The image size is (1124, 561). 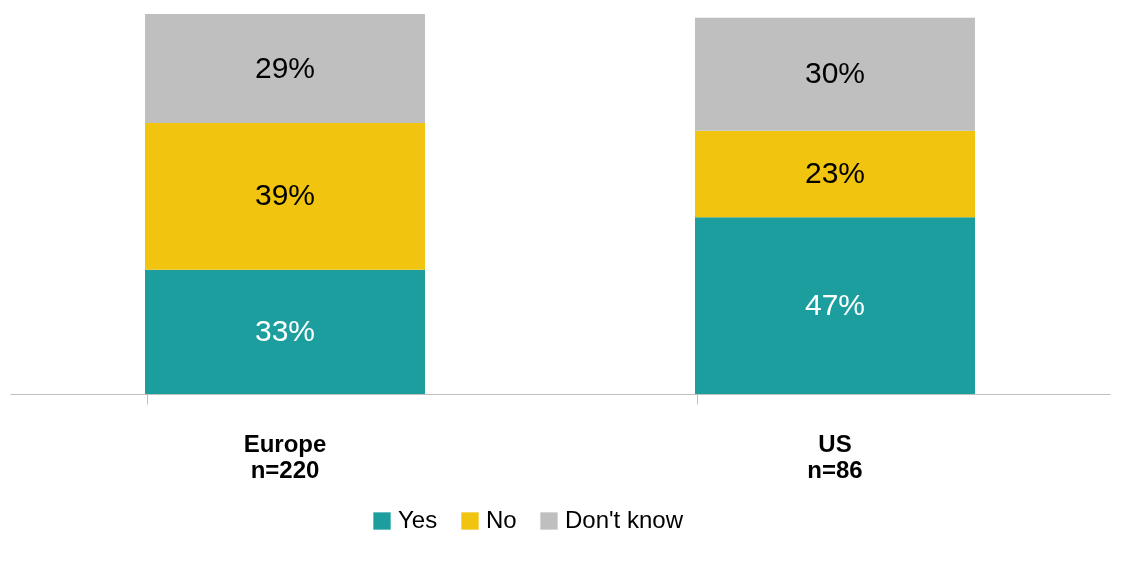 I want to click on data-label: 23%, so click(x=835, y=172).